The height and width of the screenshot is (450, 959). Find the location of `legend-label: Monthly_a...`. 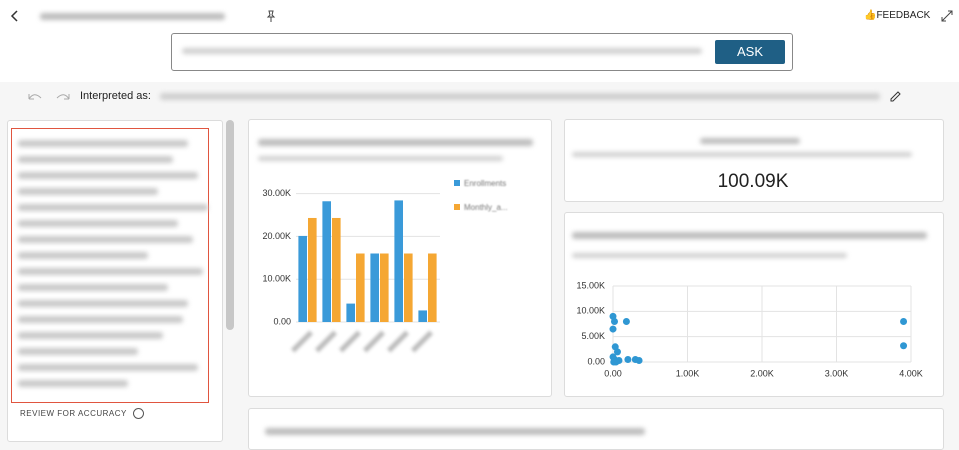

legend-label: Monthly_a... is located at coordinates (486, 207).